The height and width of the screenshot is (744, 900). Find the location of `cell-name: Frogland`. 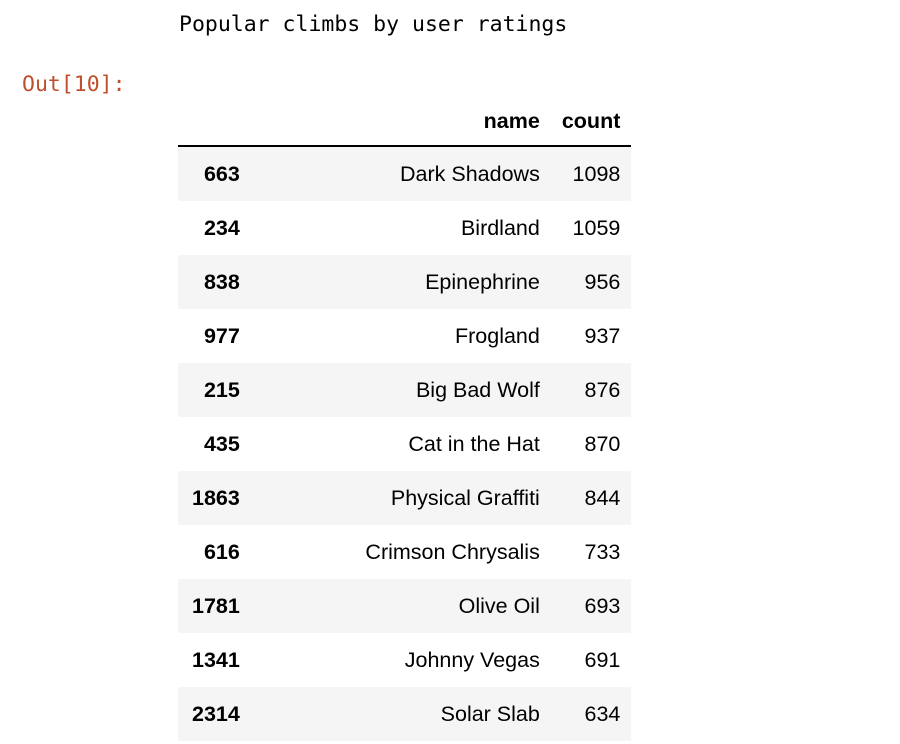

cell-name: Frogland is located at coordinates (497, 335).